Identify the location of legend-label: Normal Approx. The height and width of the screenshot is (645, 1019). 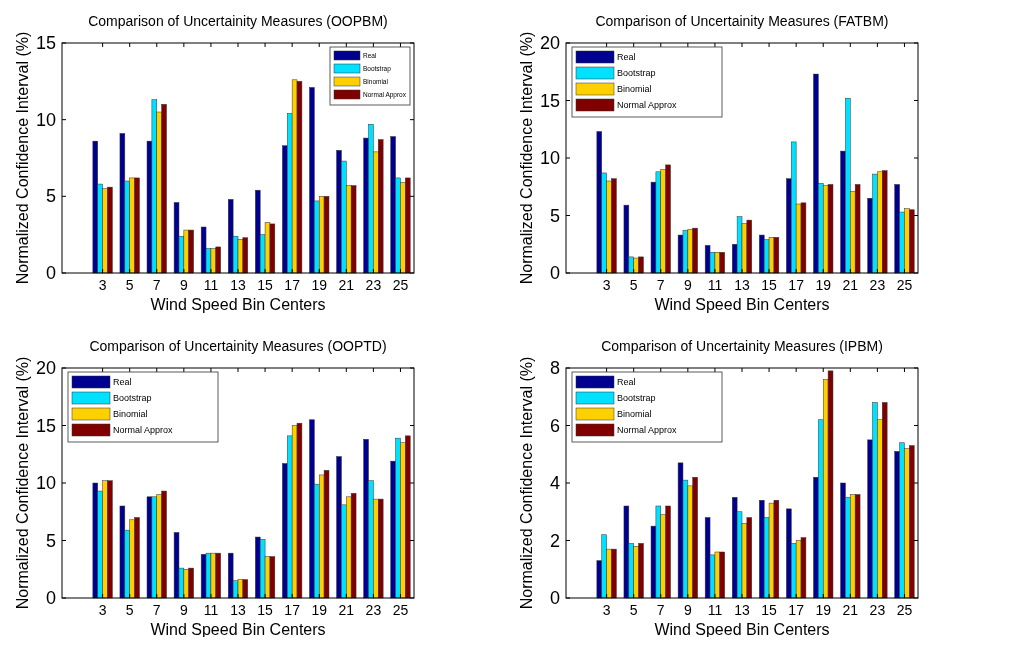
(143, 430).